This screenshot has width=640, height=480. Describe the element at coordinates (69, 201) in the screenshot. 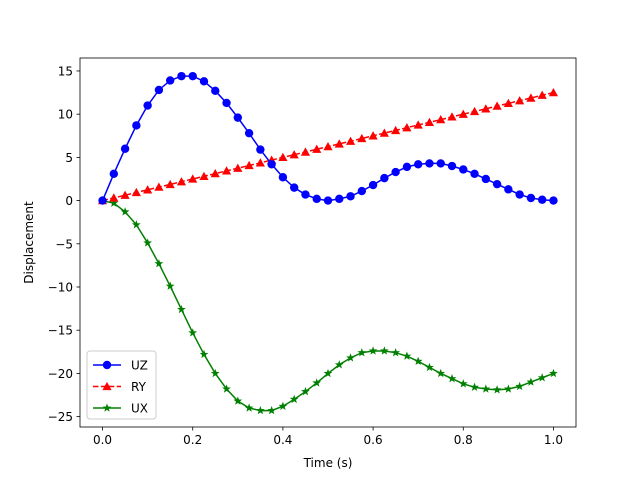

I see `y-tick-label: 0` at that location.